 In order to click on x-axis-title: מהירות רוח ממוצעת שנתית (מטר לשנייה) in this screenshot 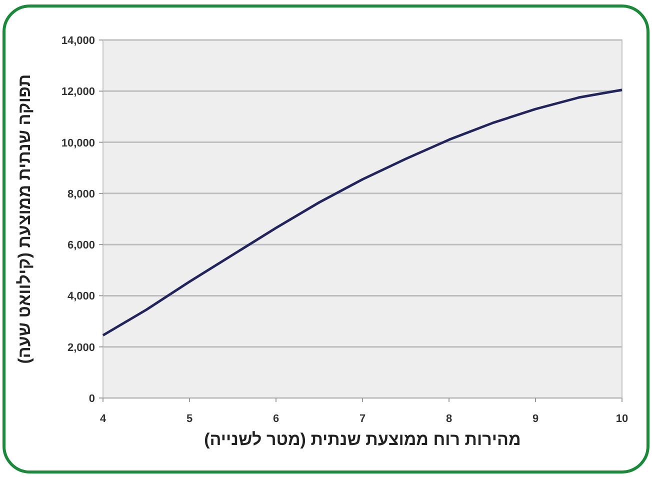, I will do `click(362, 439)`.